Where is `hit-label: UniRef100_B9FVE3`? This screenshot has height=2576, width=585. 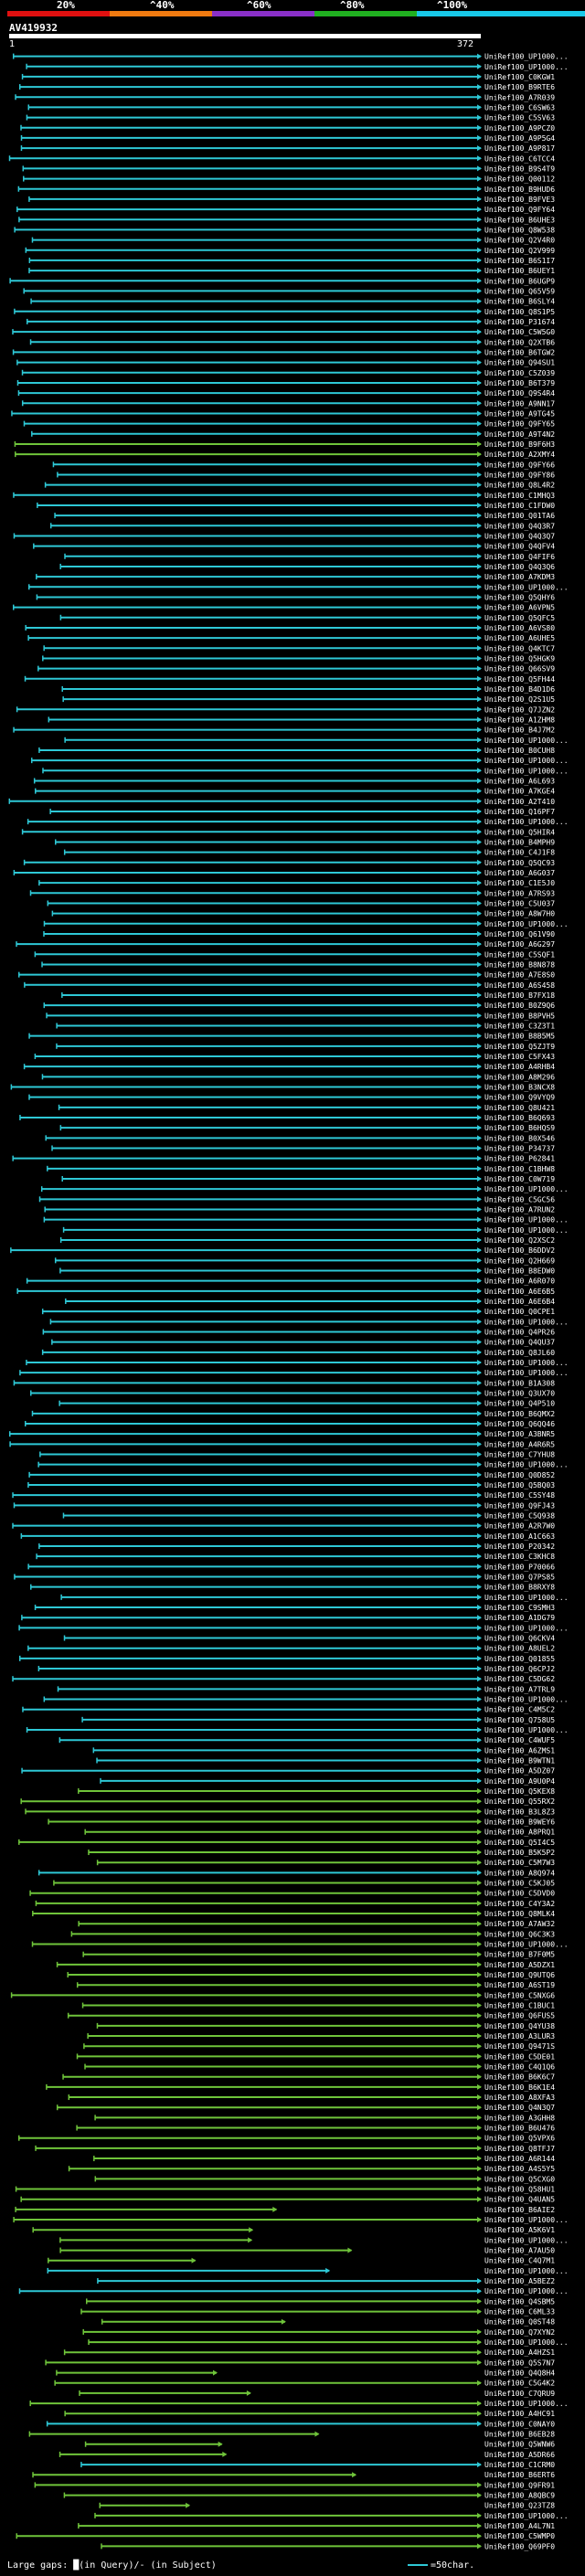
hit-label: UniRef100_B9FVE3 is located at coordinates (519, 200).